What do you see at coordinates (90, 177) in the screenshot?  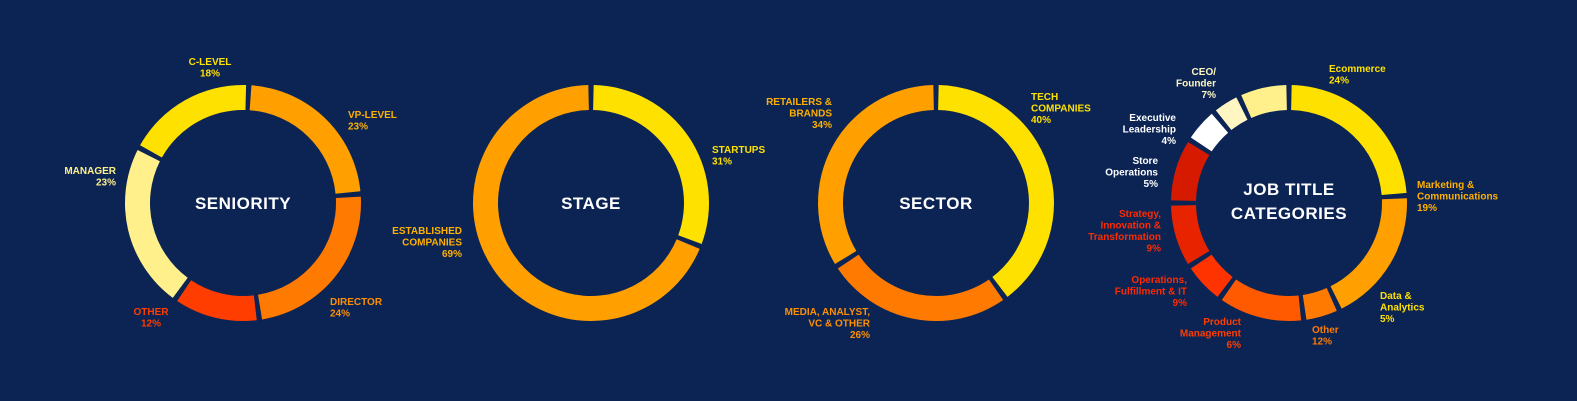 I see `slice-label: MANAGER 23%` at bounding box center [90, 177].